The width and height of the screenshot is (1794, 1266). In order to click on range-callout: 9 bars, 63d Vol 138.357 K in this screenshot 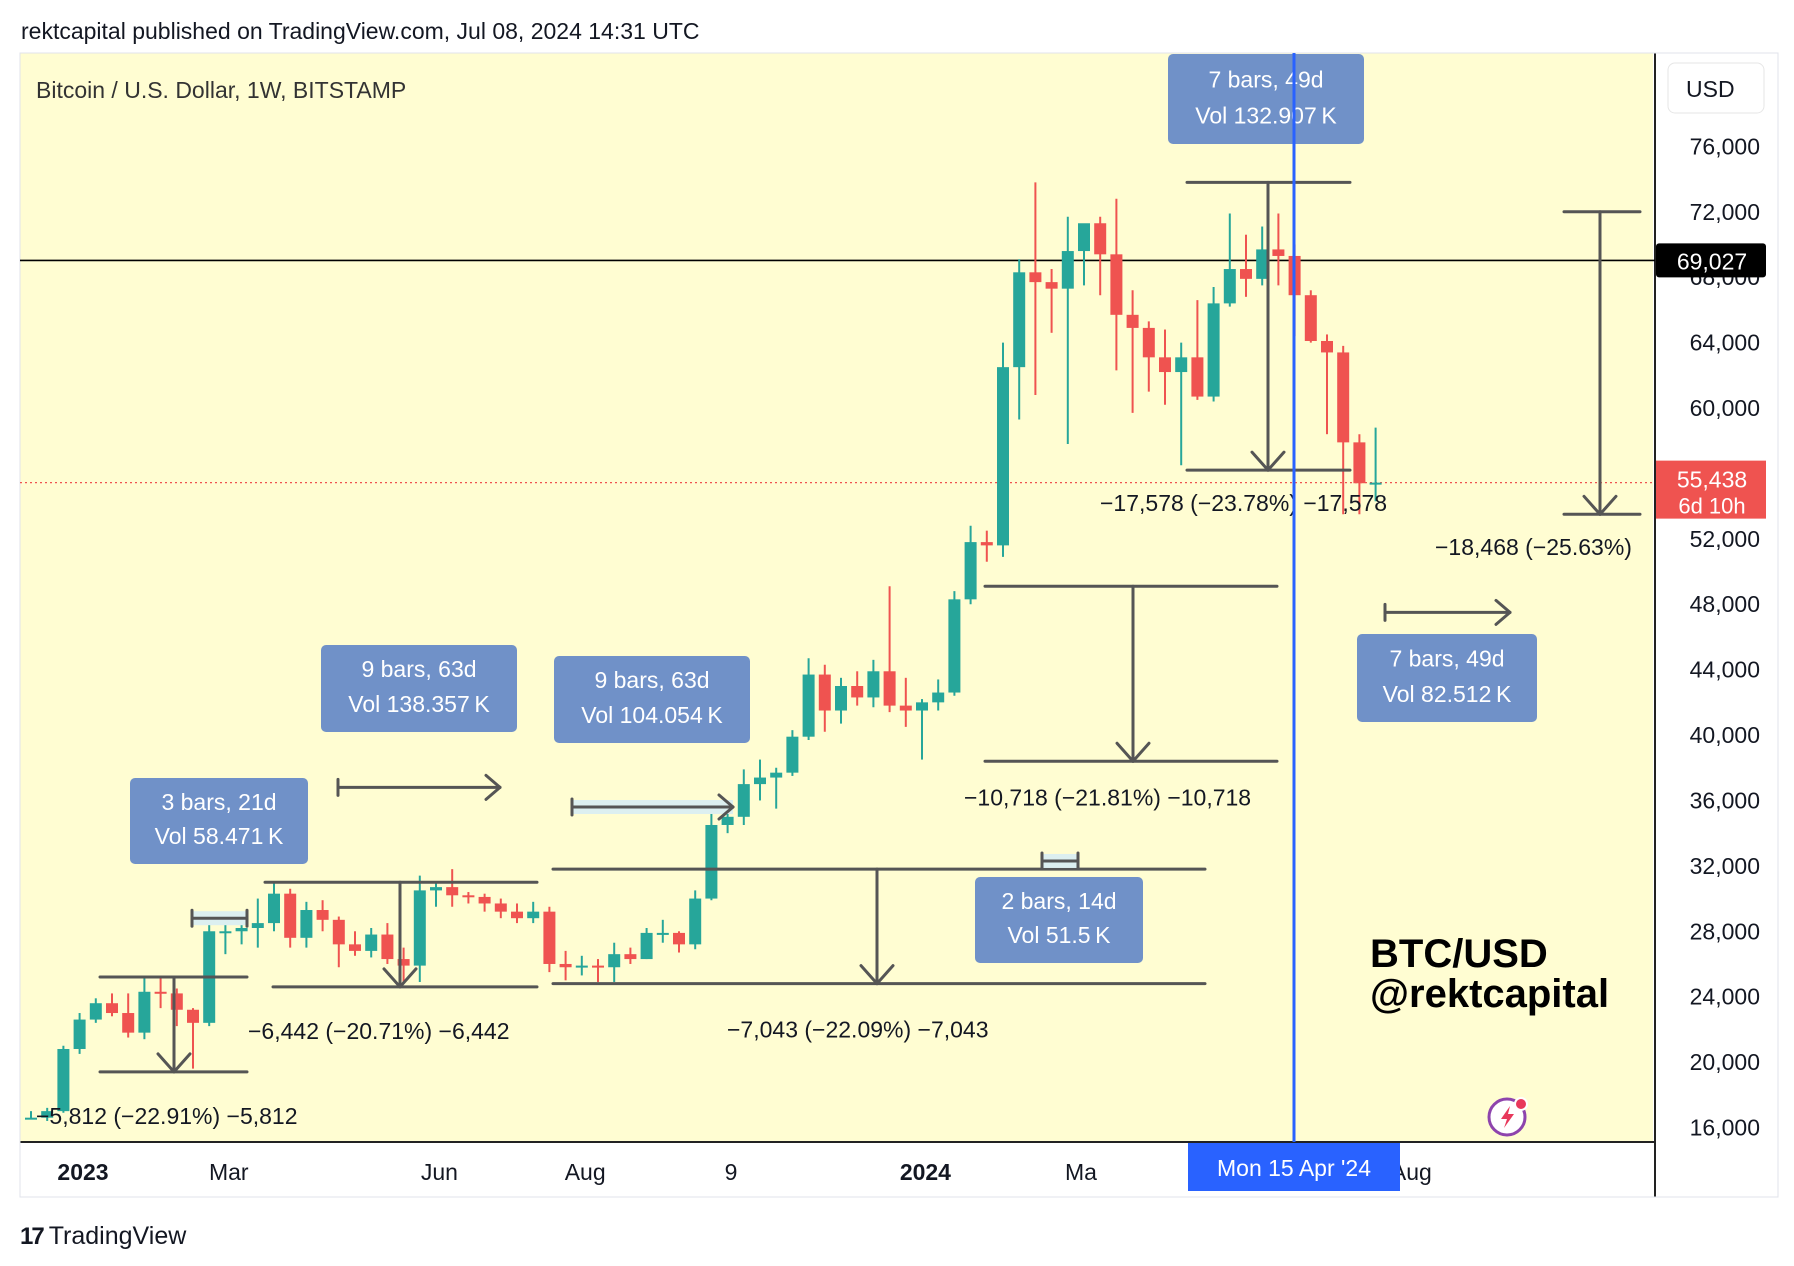, I will do `click(419, 688)`.